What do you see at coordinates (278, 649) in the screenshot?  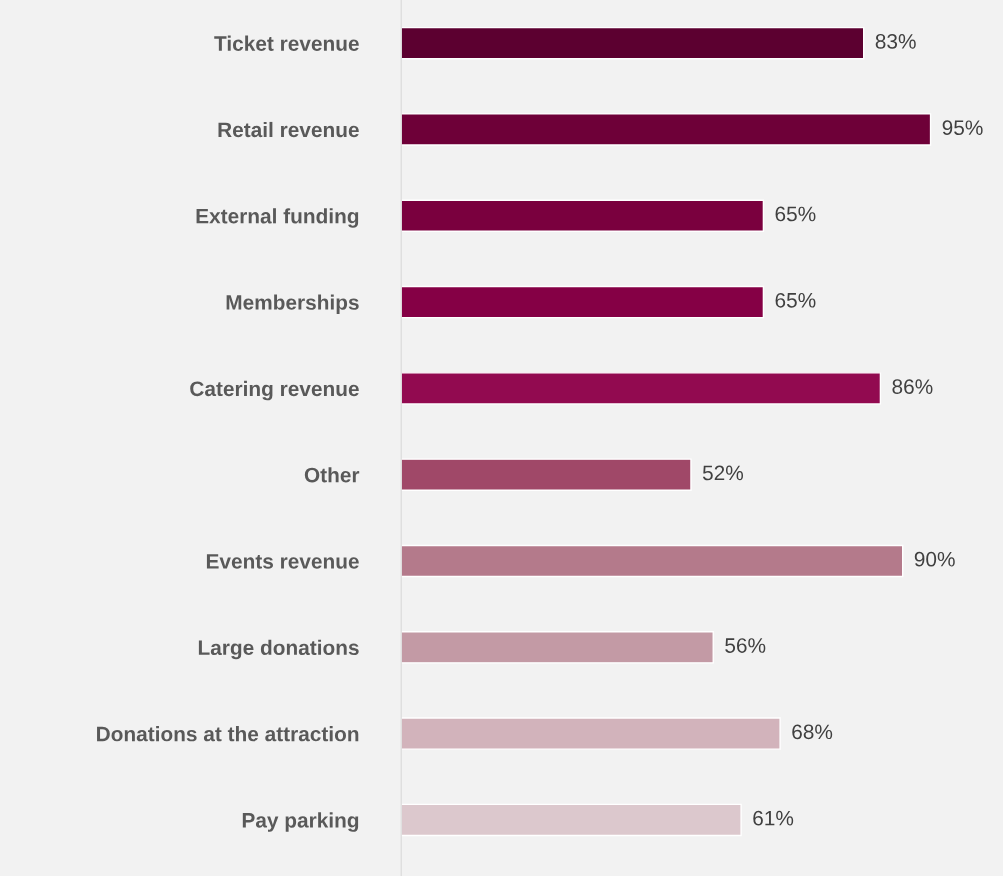 I see `y-tick-label: Large donations` at bounding box center [278, 649].